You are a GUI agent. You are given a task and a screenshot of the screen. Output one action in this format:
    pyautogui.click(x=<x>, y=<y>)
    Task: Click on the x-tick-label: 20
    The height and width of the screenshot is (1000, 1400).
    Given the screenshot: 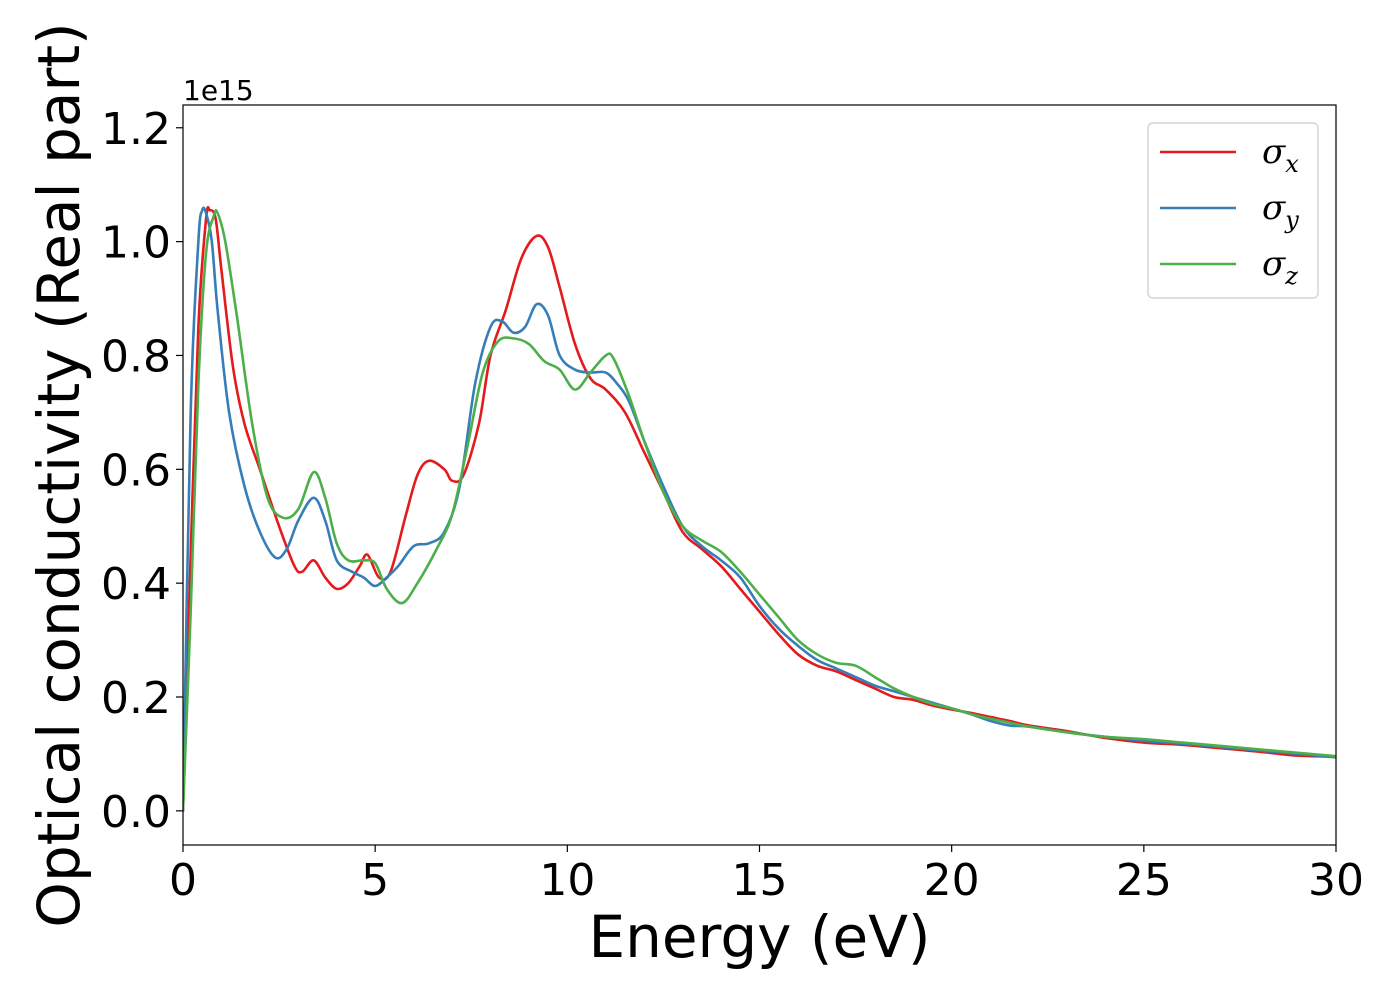 What is the action you would take?
    pyautogui.click(x=952, y=880)
    